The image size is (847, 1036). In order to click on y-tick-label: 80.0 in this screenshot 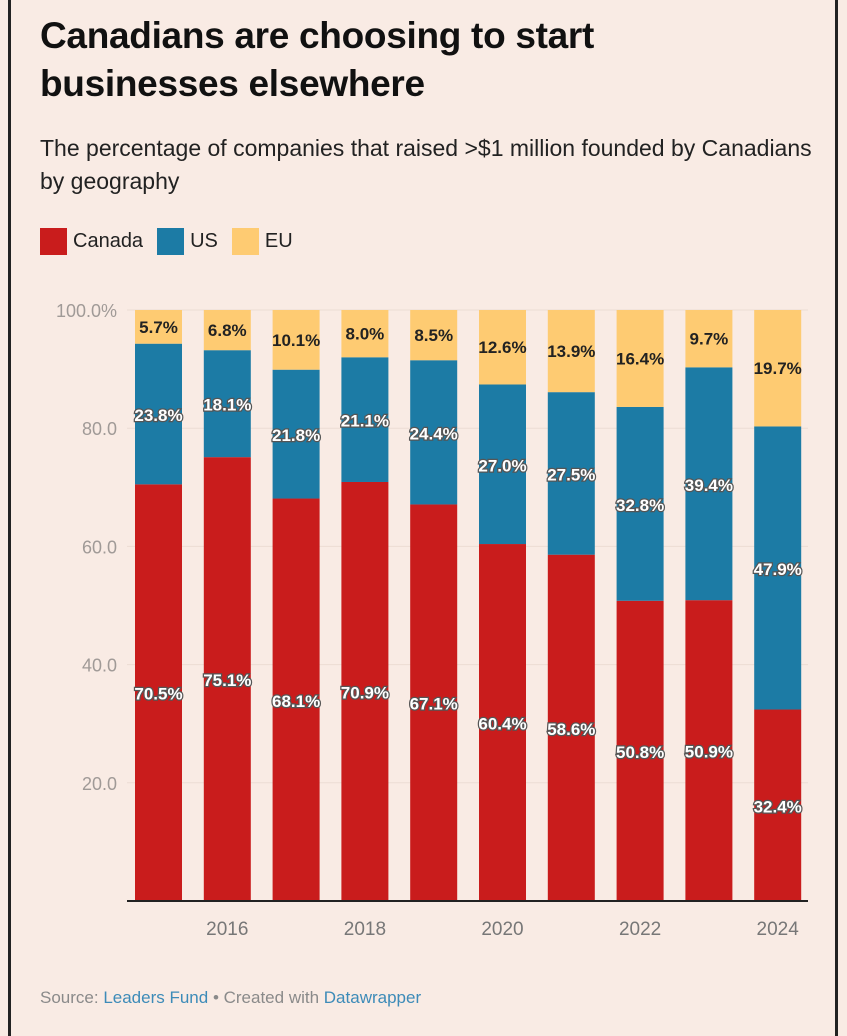, I will do `click(99, 429)`.